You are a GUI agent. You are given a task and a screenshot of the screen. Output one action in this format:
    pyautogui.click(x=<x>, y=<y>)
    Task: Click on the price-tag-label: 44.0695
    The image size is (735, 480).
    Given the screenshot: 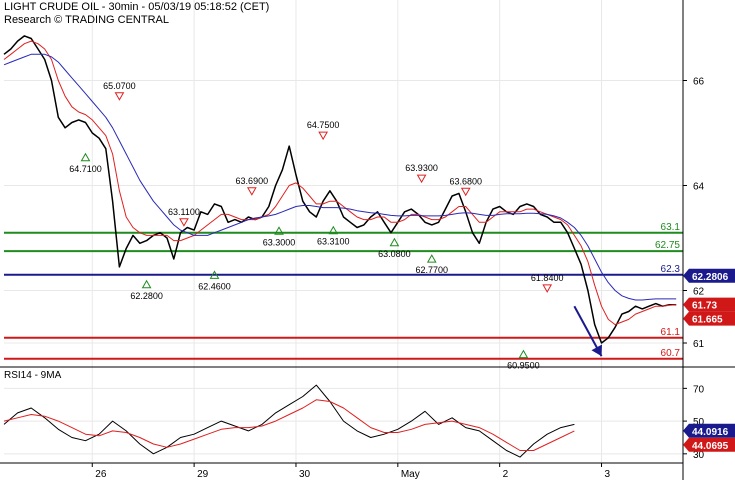 What is the action you would take?
    pyautogui.click(x=710, y=446)
    